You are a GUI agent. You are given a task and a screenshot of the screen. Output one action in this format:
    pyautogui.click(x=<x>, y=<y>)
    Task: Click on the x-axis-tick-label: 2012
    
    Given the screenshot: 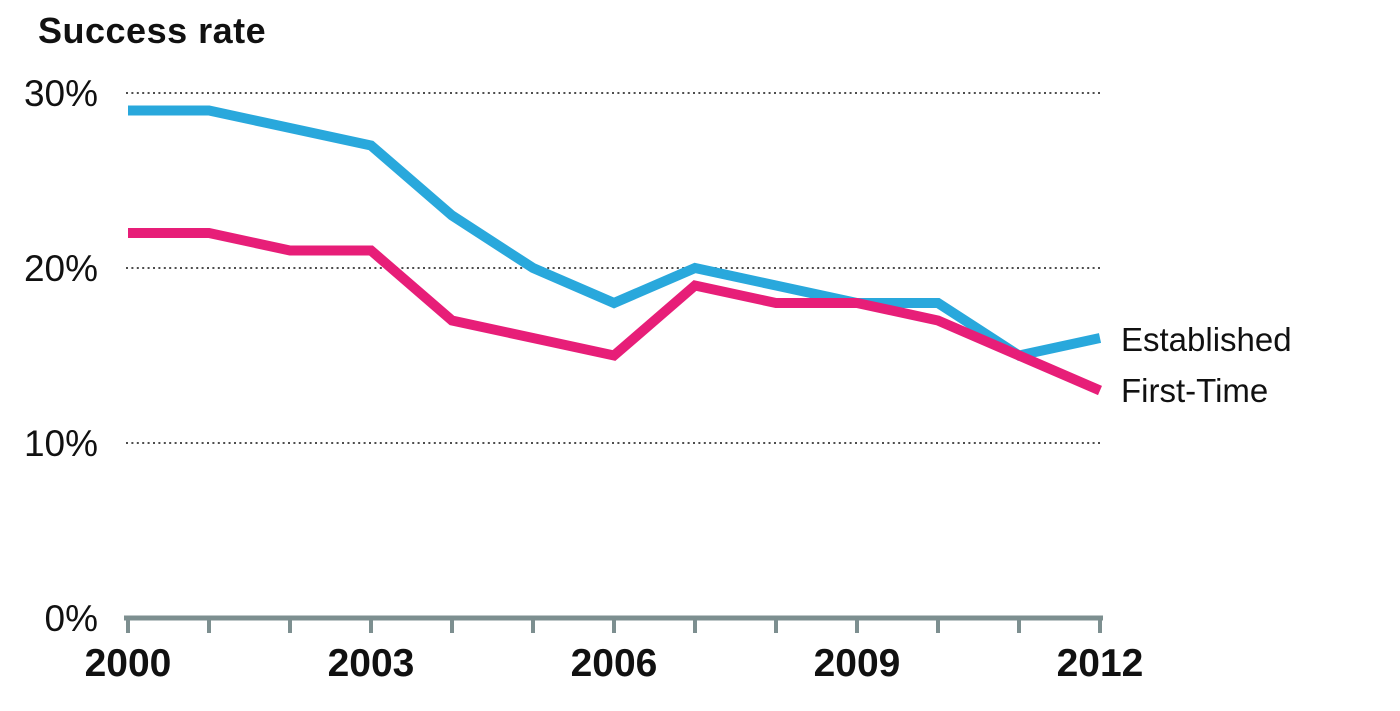 What is the action you would take?
    pyautogui.click(x=1100, y=663)
    